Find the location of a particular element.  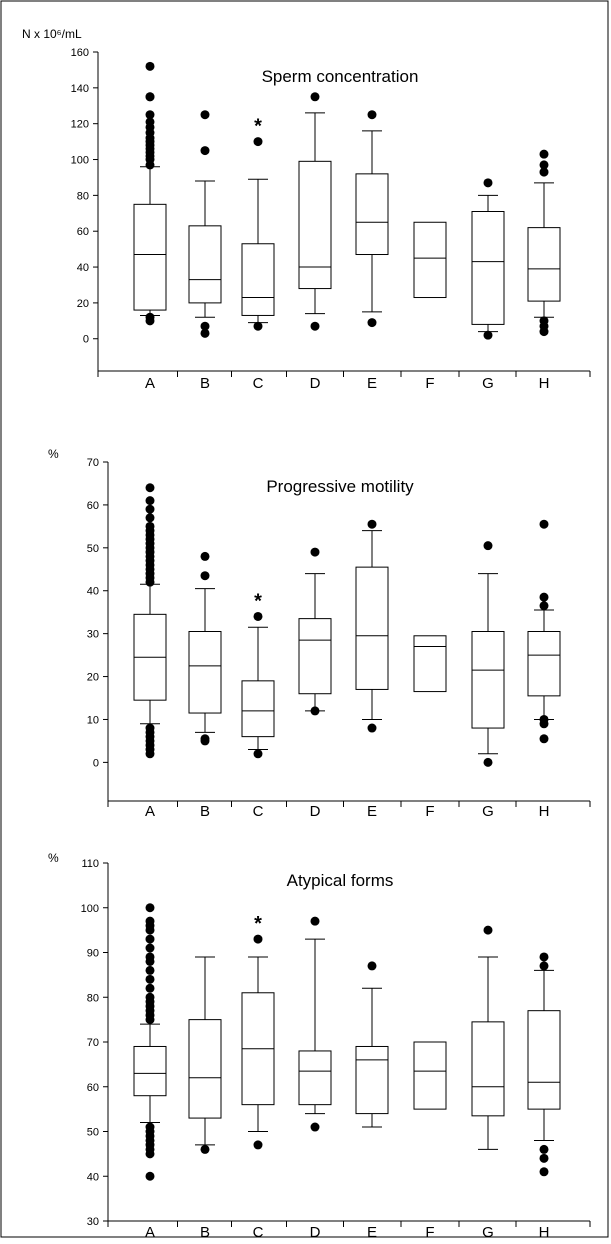

y-tick-label: 30 is located at coordinates (93, 1222).